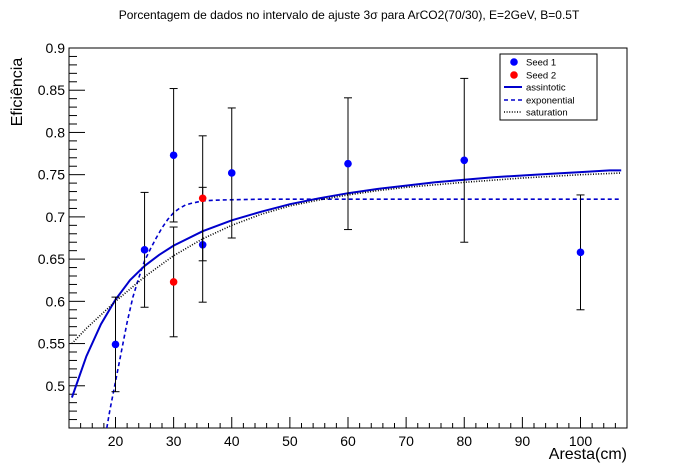  Describe the element at coordinates (348, 441) in the screenshot. I see `x-tick-label: 60` at that location.